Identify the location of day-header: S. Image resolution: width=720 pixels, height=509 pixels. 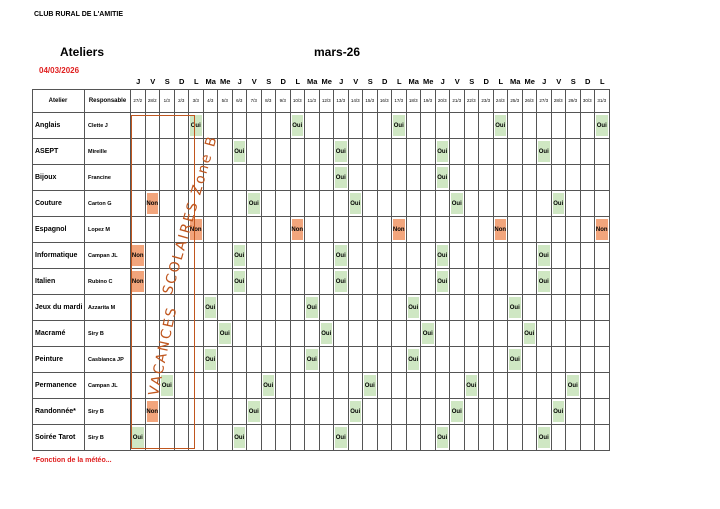
(472, 81).